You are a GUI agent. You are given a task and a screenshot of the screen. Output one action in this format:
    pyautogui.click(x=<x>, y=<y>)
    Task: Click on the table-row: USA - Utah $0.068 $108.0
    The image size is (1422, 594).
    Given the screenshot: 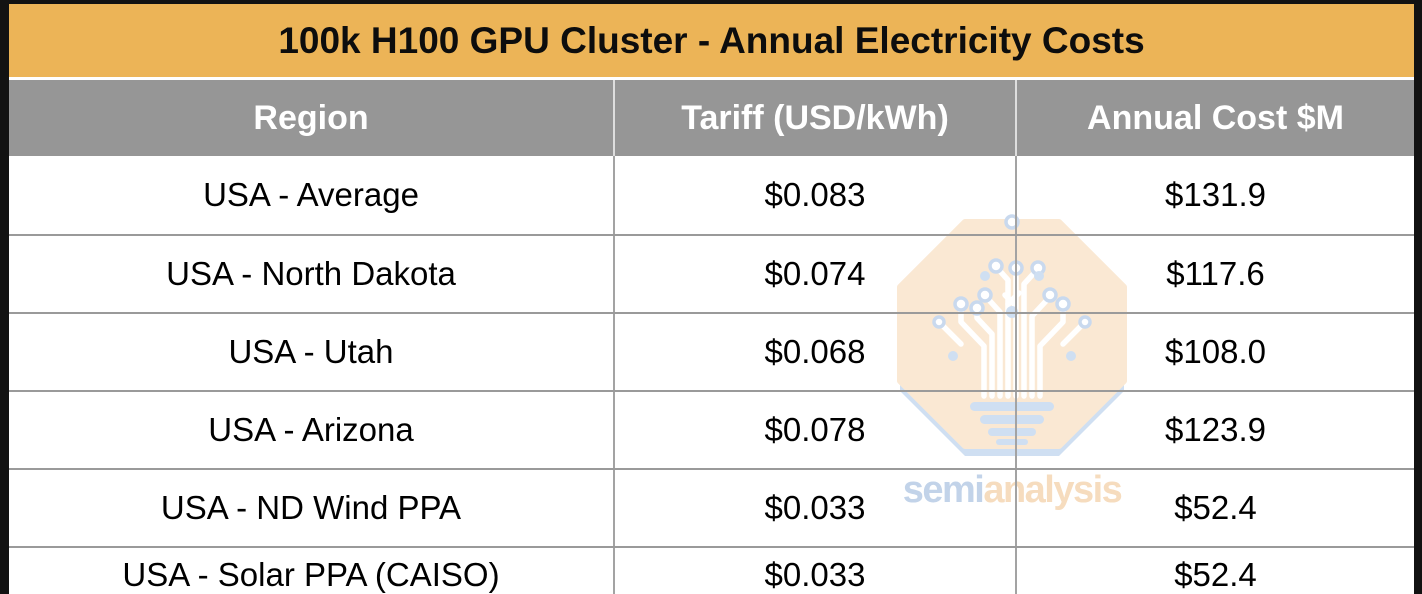 What is the action you would take?
    pyautogui.click(x=711, y=351)
    